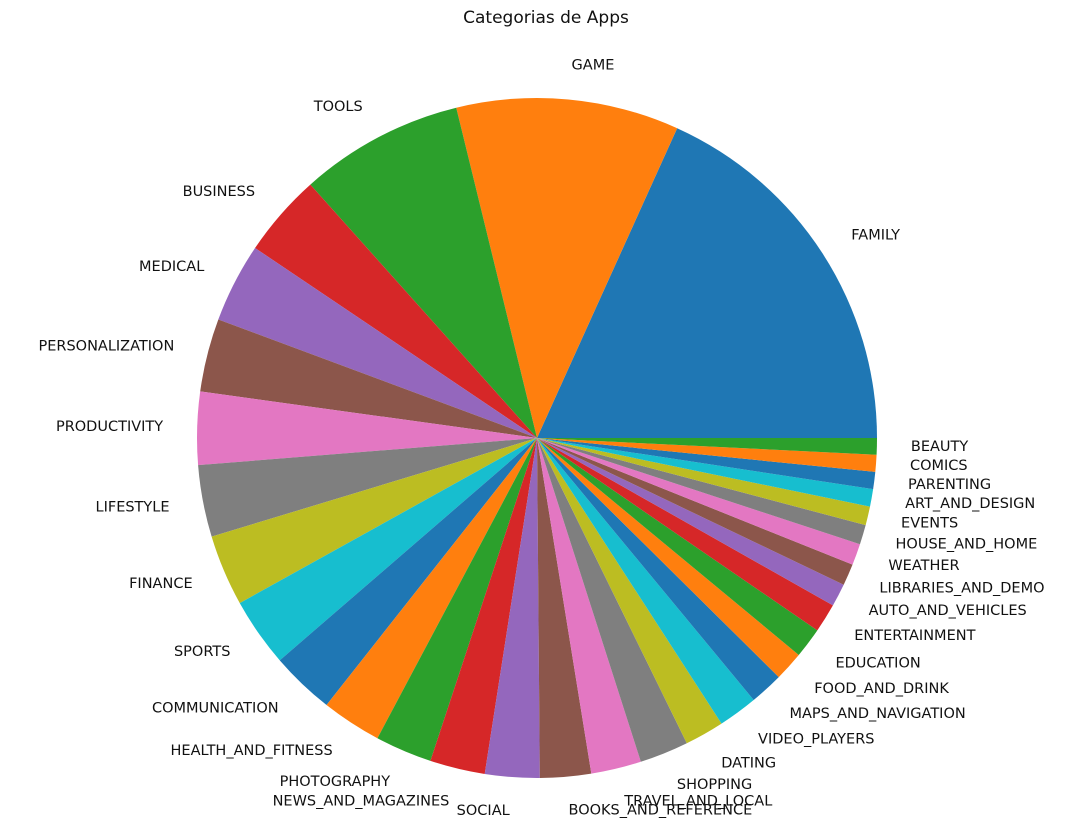 The width and height of the screenshot is (1092, 831). Describe the element at coordinates (707, 446) in the screenshot. I see `pie-slice-beauty` at that location.